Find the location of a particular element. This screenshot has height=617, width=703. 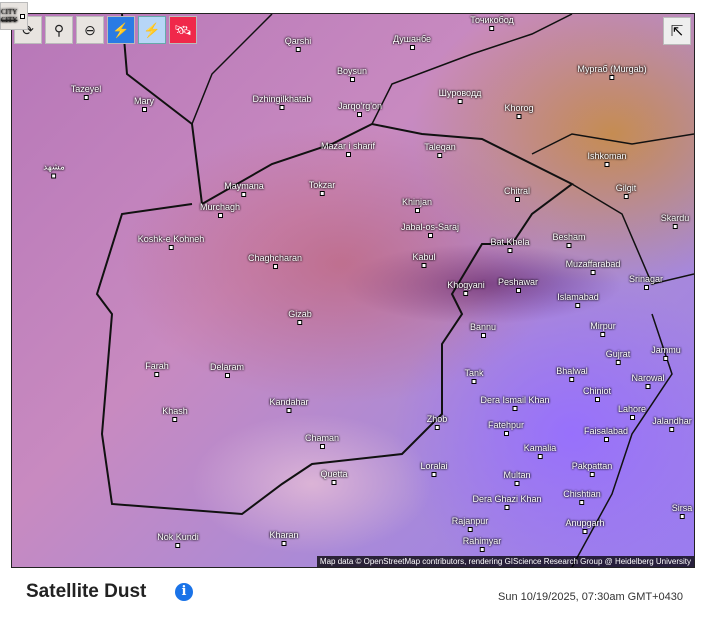

city-label: Chaman is located at coordinates (322, 441).